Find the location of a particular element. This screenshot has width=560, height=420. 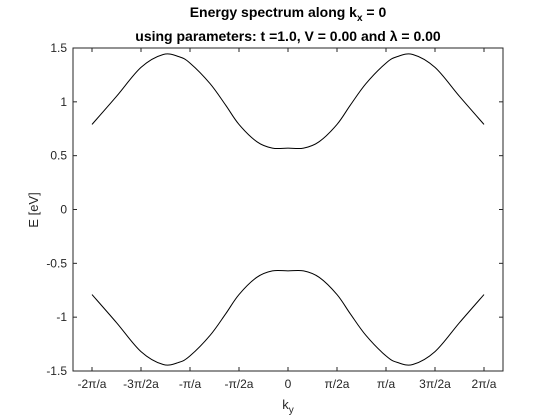

y-tick-label: -1 is located at coordinates (61, 317).